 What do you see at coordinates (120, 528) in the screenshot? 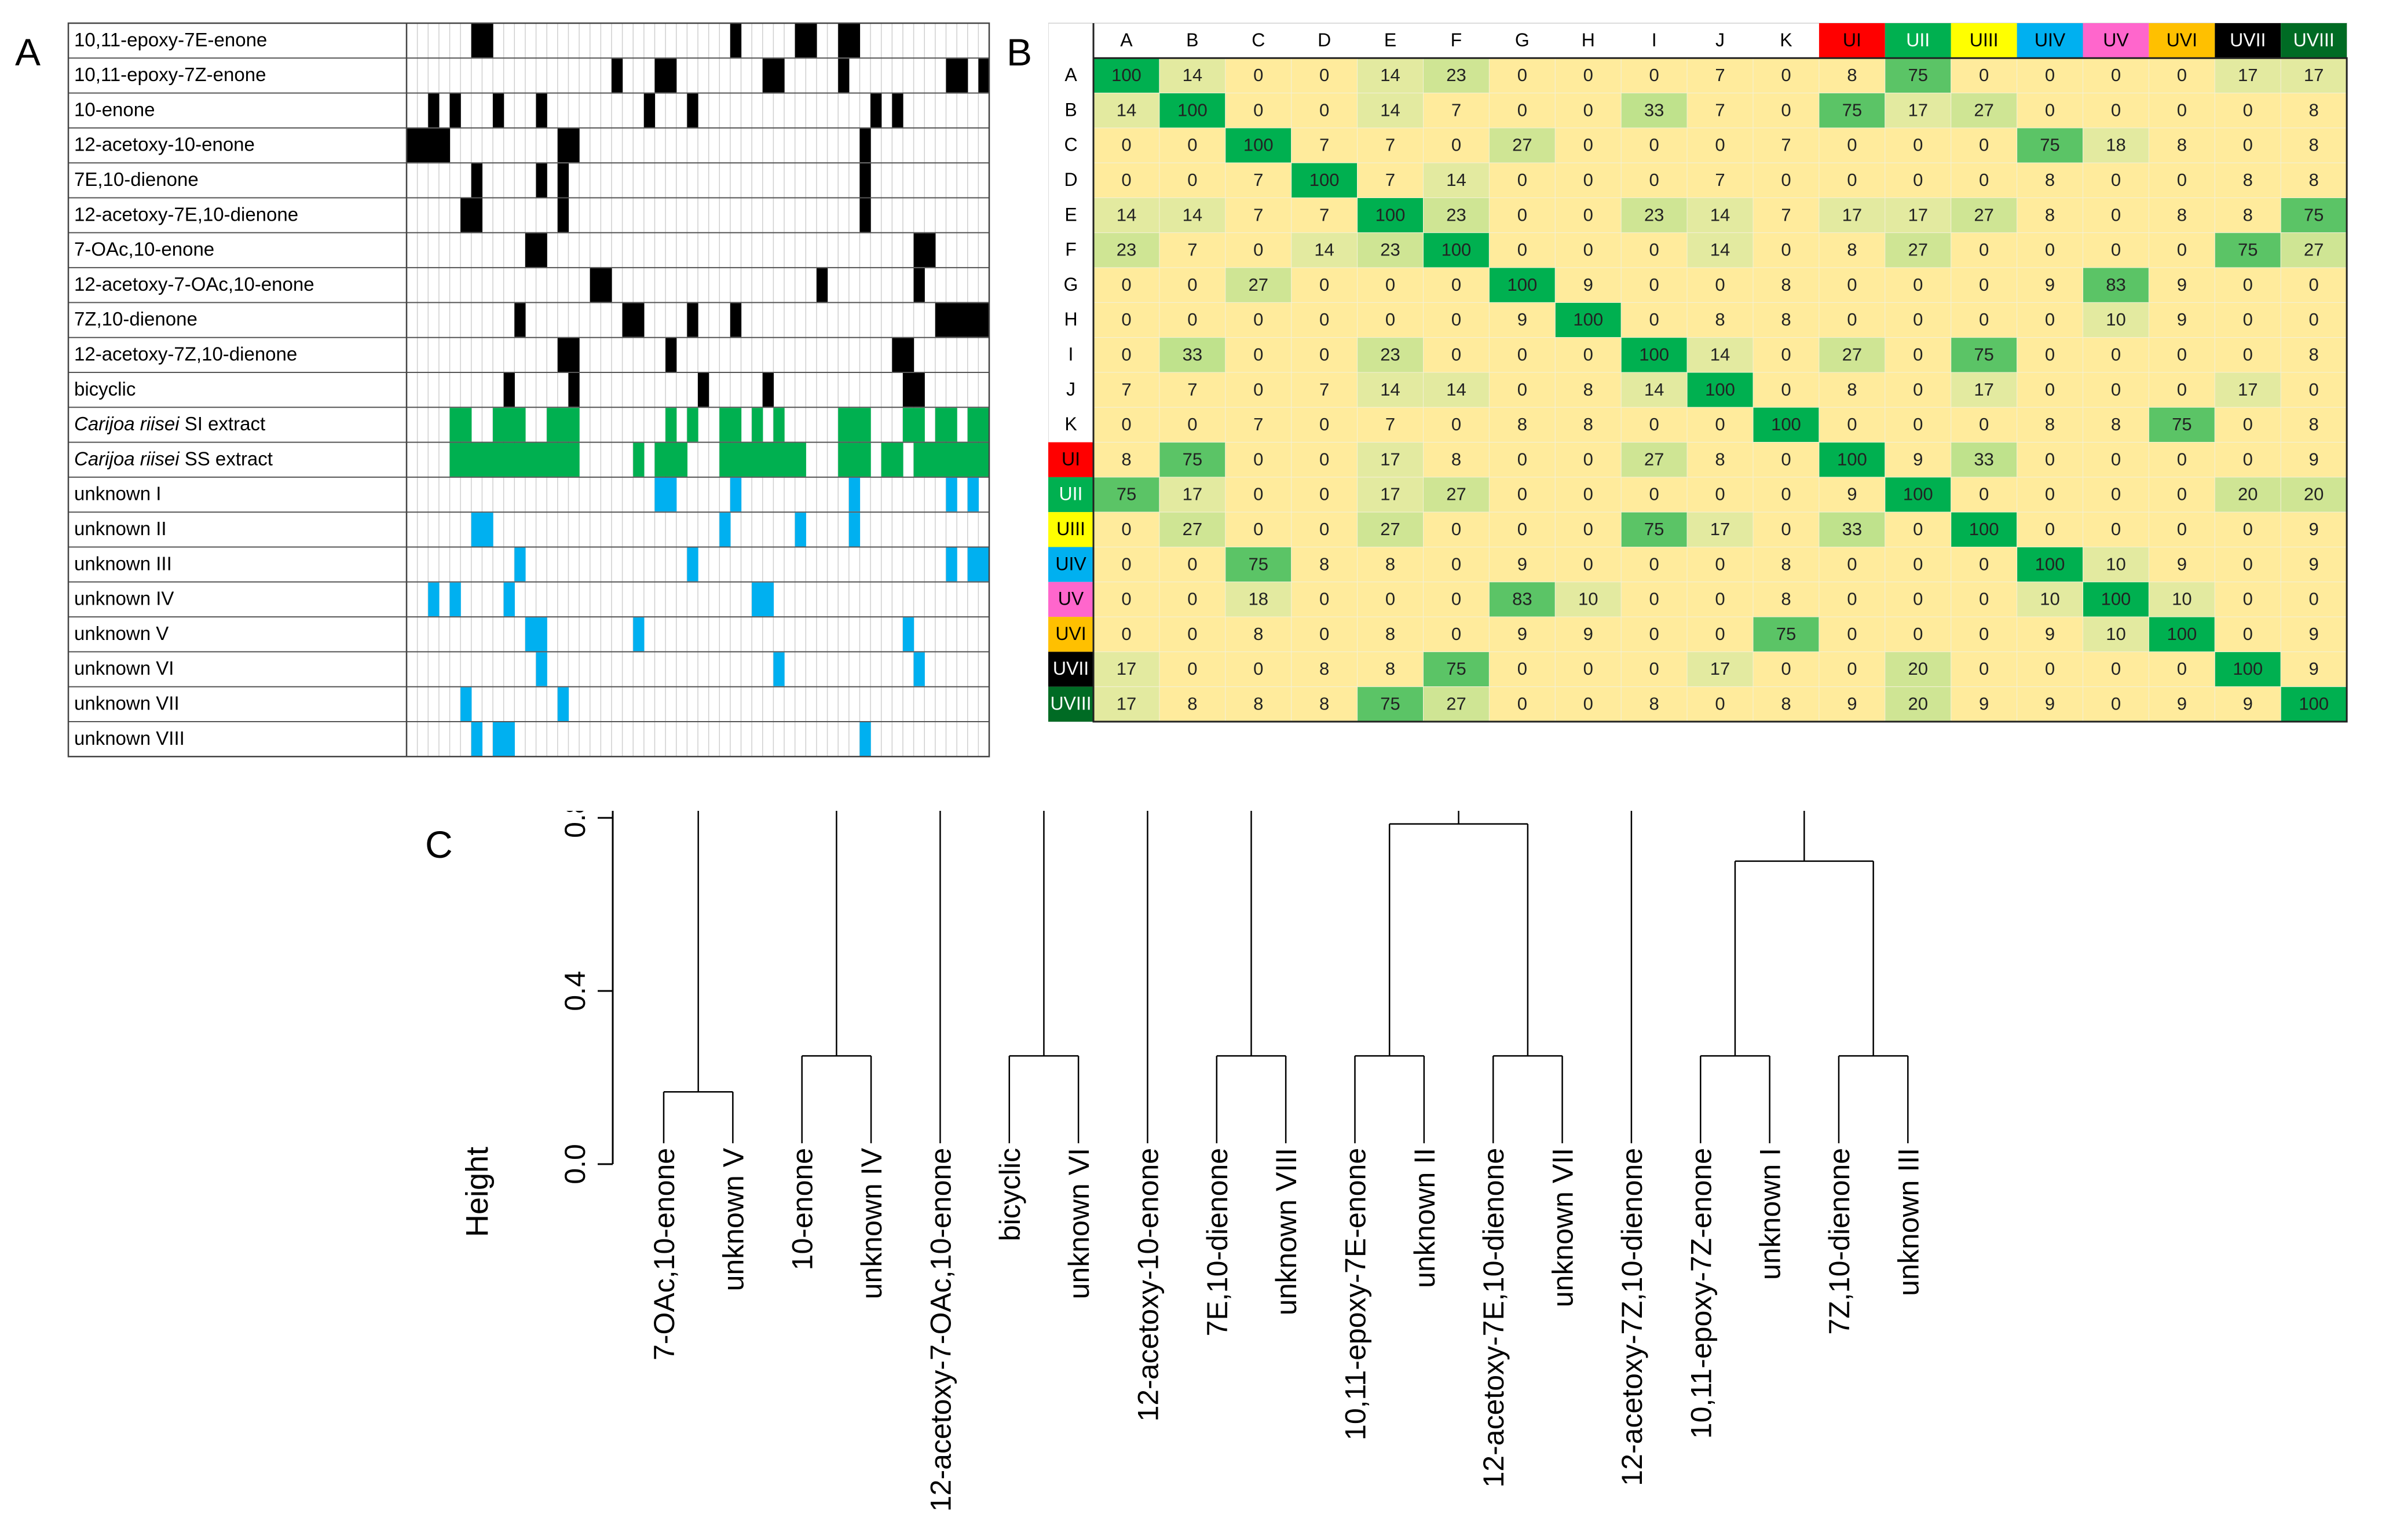
I see `row-label: unknown II` at bounding box center [120, 528].